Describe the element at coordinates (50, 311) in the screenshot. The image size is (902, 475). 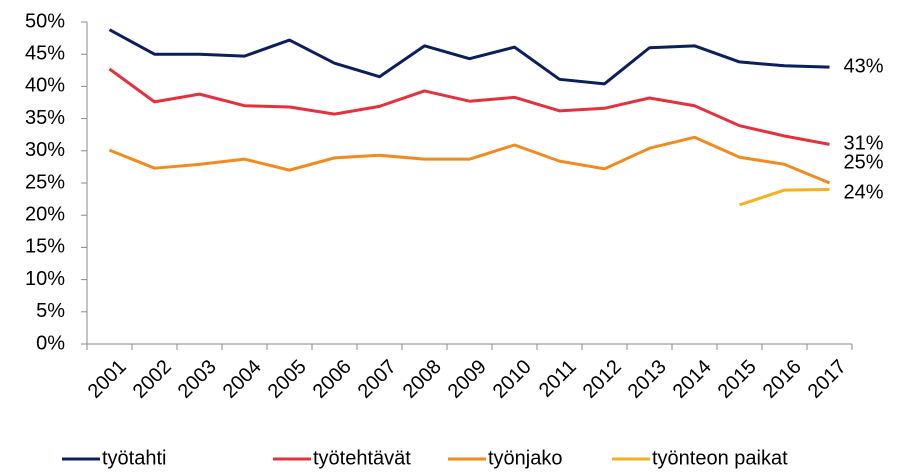
I see `y-tick-label: 5%` at that location.